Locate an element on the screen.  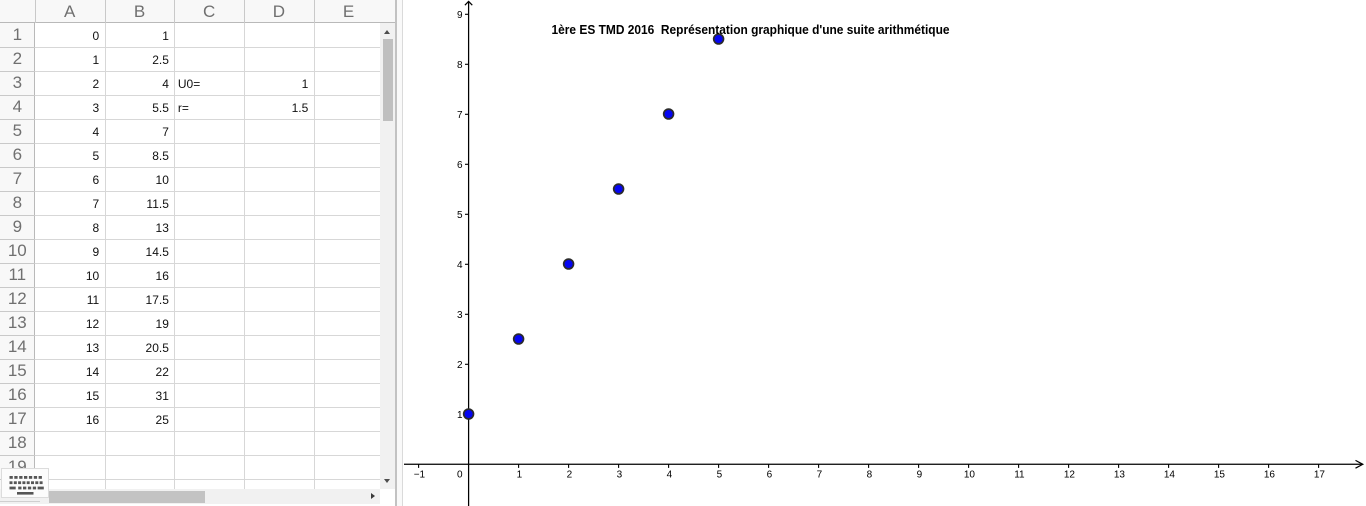
svg-text: −1 is located at coordinates (419, 475).